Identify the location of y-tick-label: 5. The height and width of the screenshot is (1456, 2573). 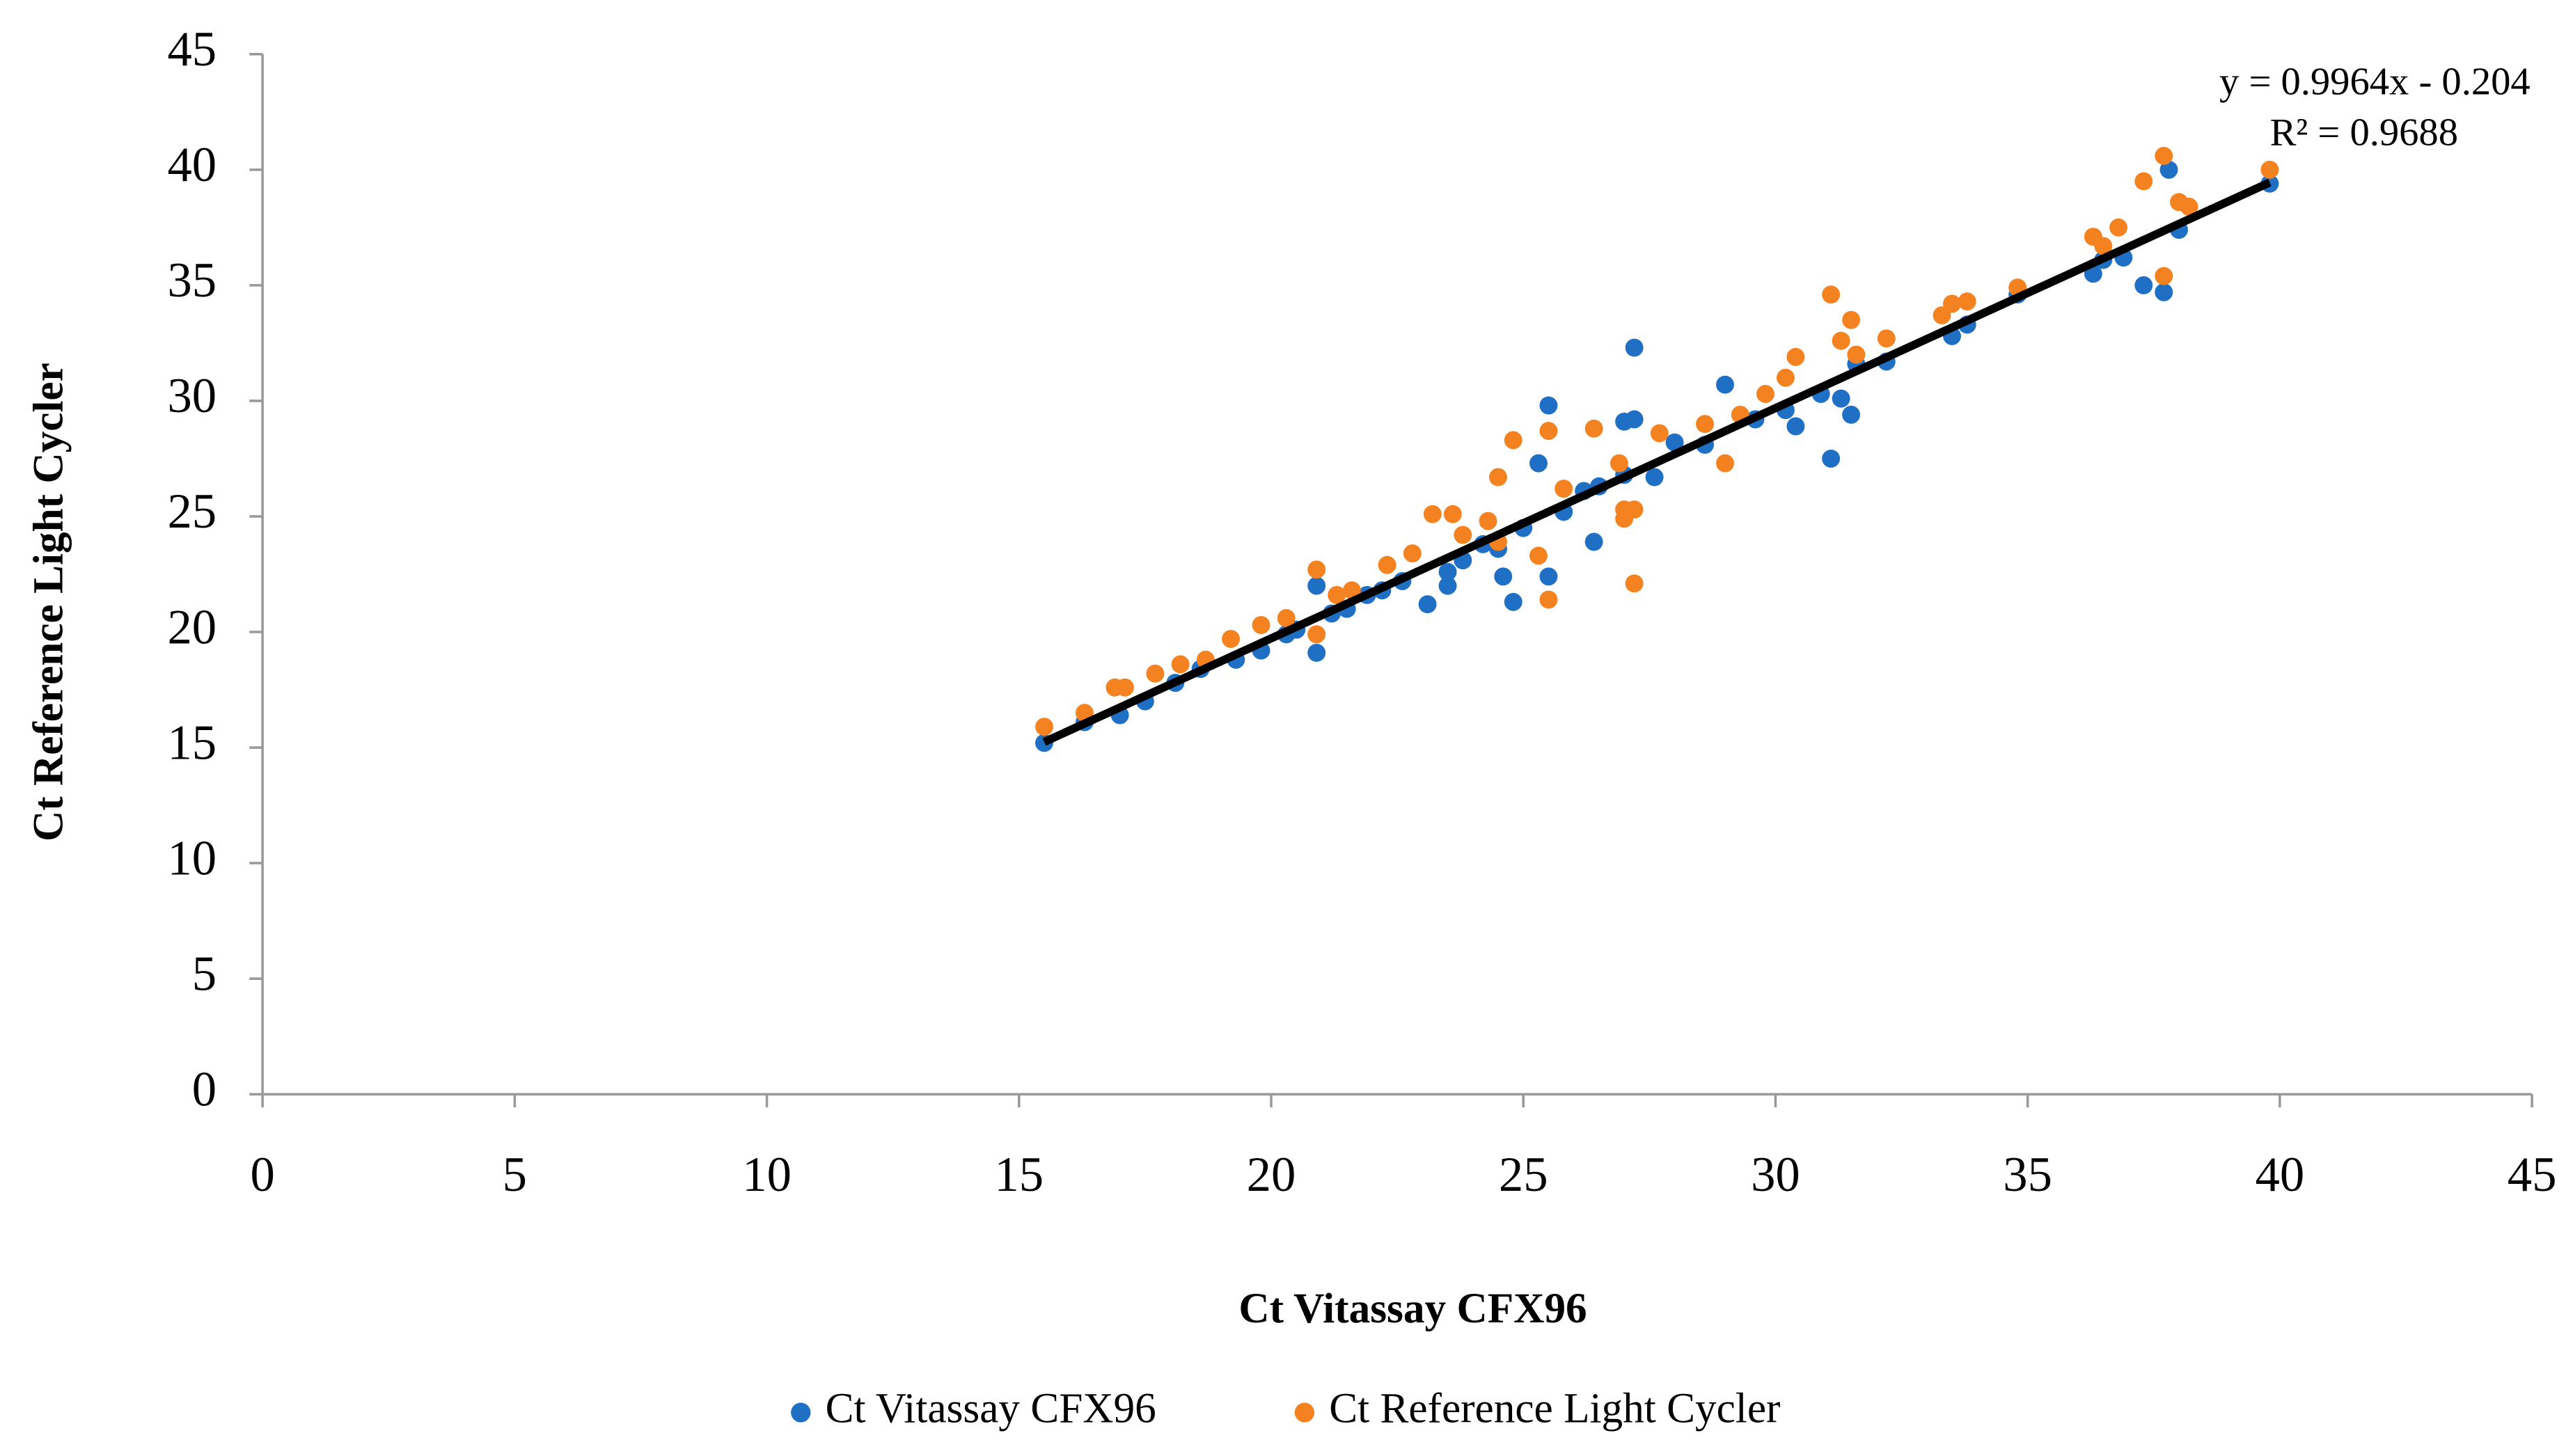
(205, 974).